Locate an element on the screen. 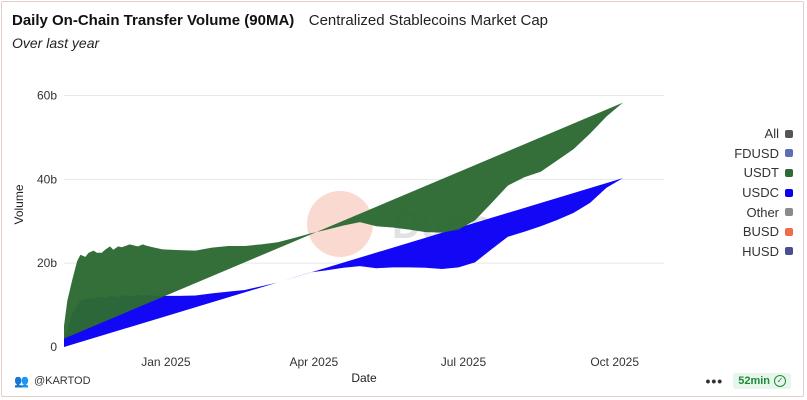 The width and height of the screenshot is (807, 400). legend-item-other: Other is located at coordinates (733, 212).